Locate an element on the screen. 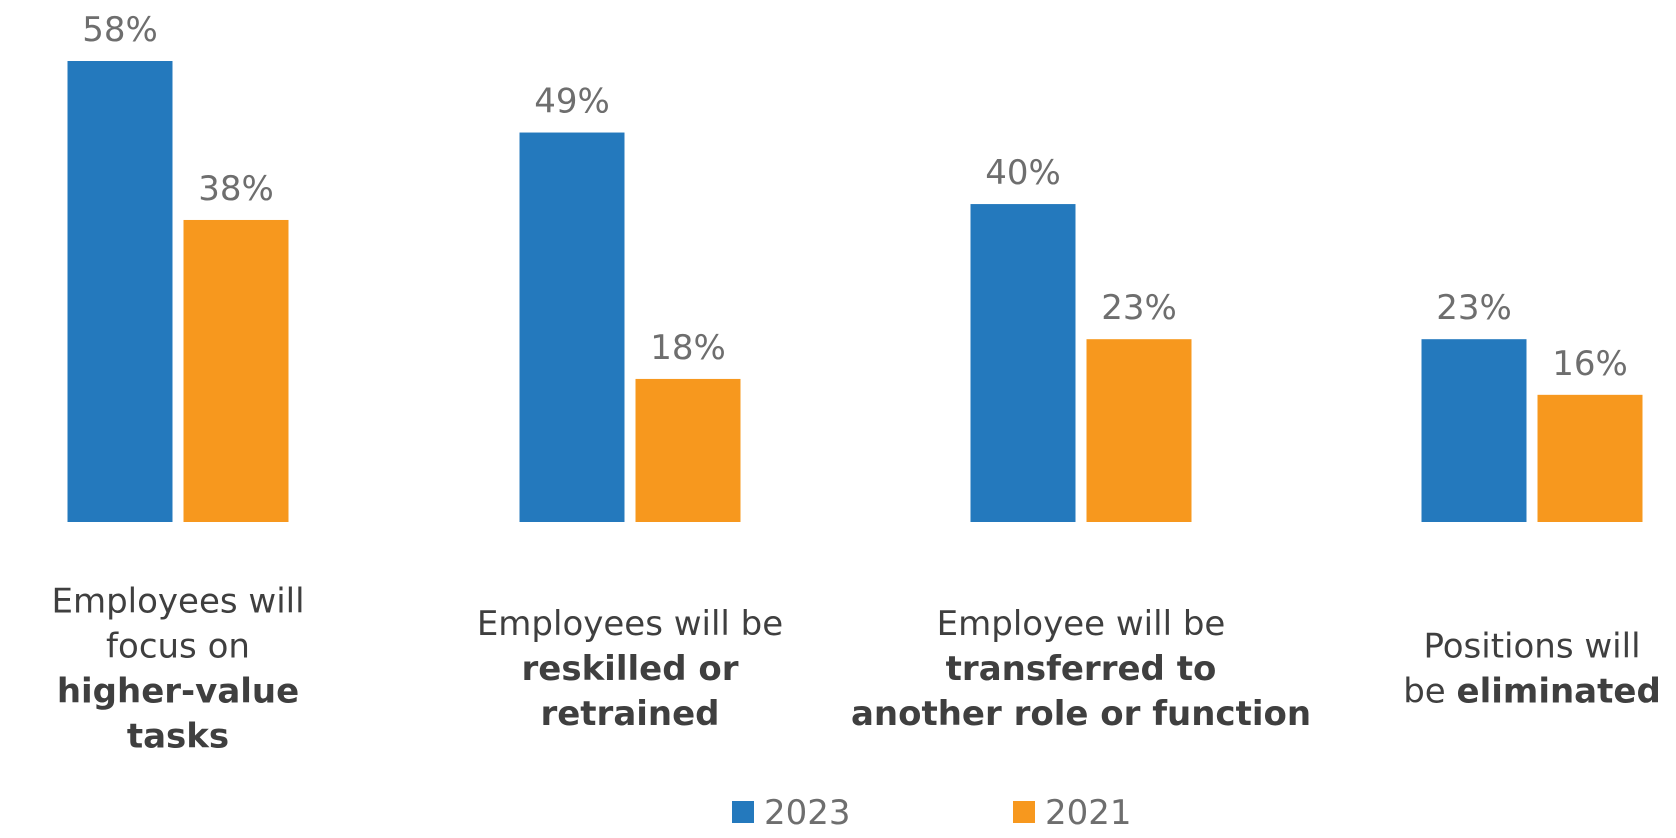 The width and height of the screenshot is (1676, 838). category-label-line: reskilled or is located at coordinates (630, 669).